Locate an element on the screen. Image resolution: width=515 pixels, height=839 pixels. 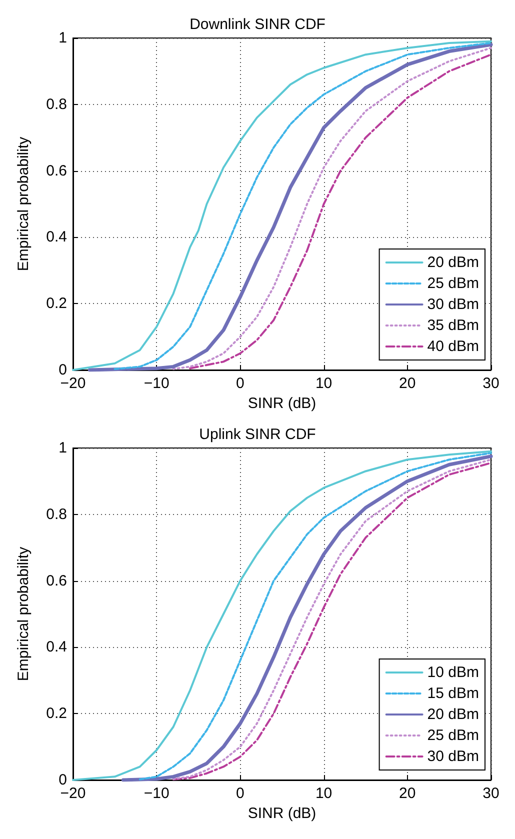
chart-title: Uplink SINR CDF is located at coordinates (257, 434).